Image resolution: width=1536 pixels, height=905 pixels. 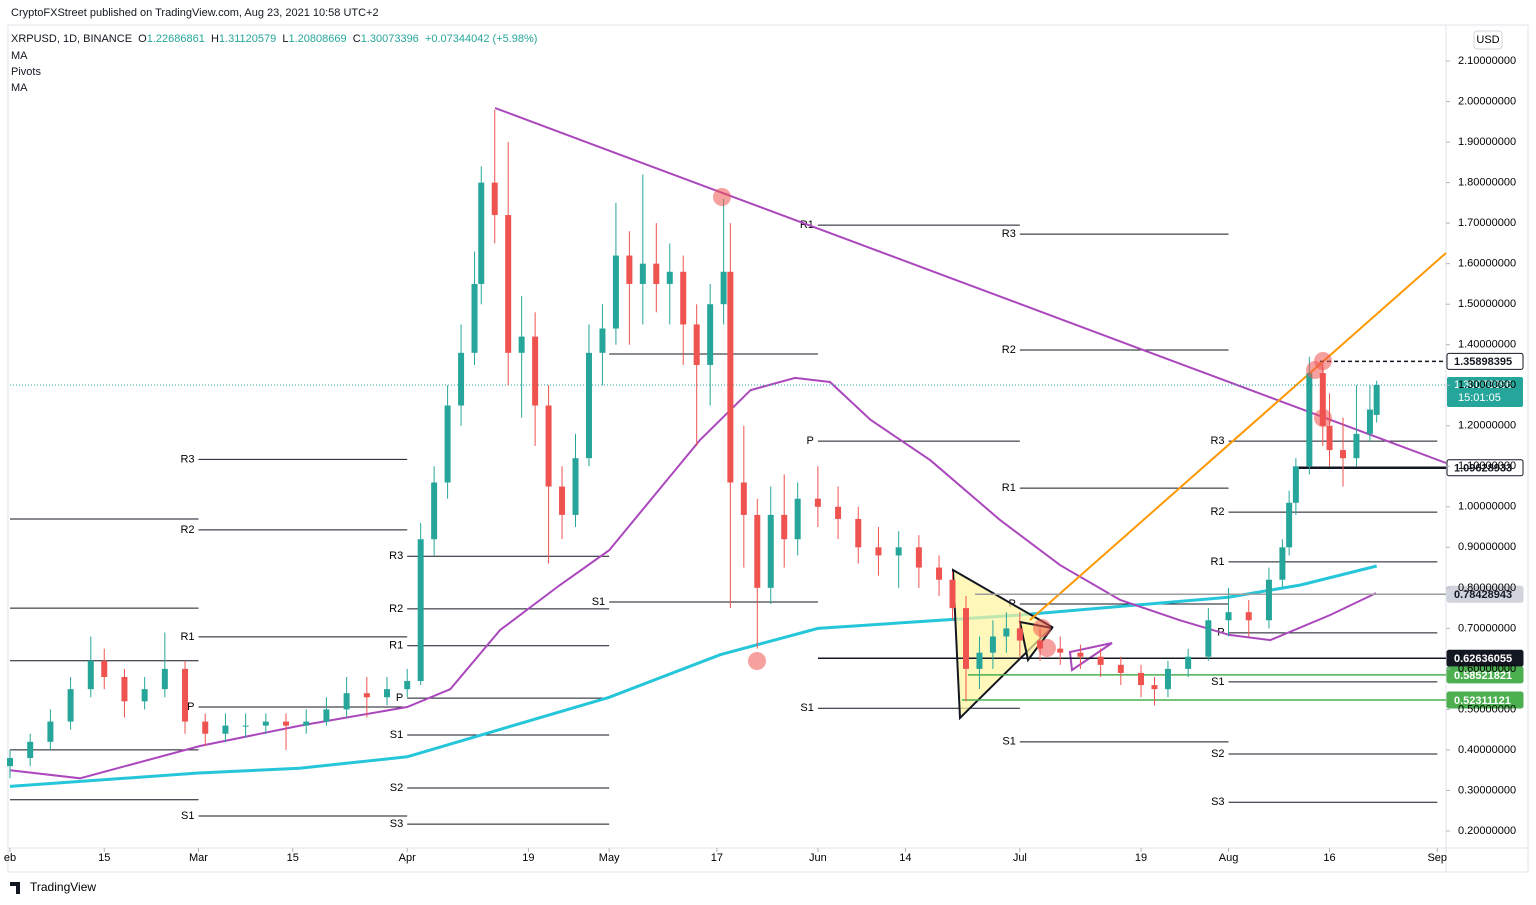 What do you see at coordinates (1487, 709) in the screenshot?
I see `y-tick-label: 0.50000000` at bounding box center [1487, 709].